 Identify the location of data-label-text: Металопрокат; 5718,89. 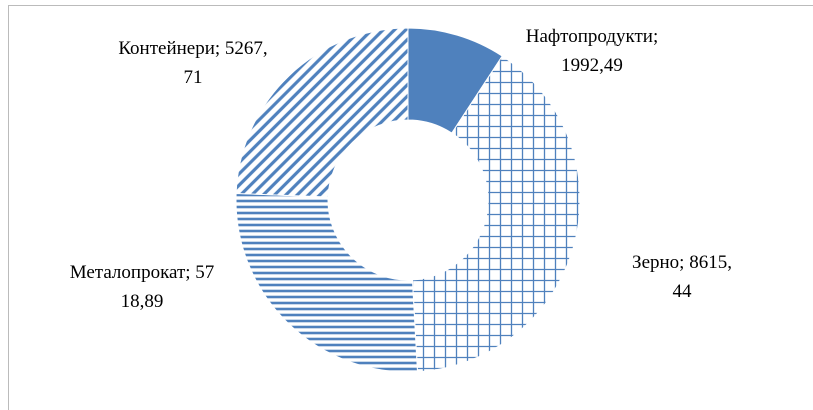
(142, 287).